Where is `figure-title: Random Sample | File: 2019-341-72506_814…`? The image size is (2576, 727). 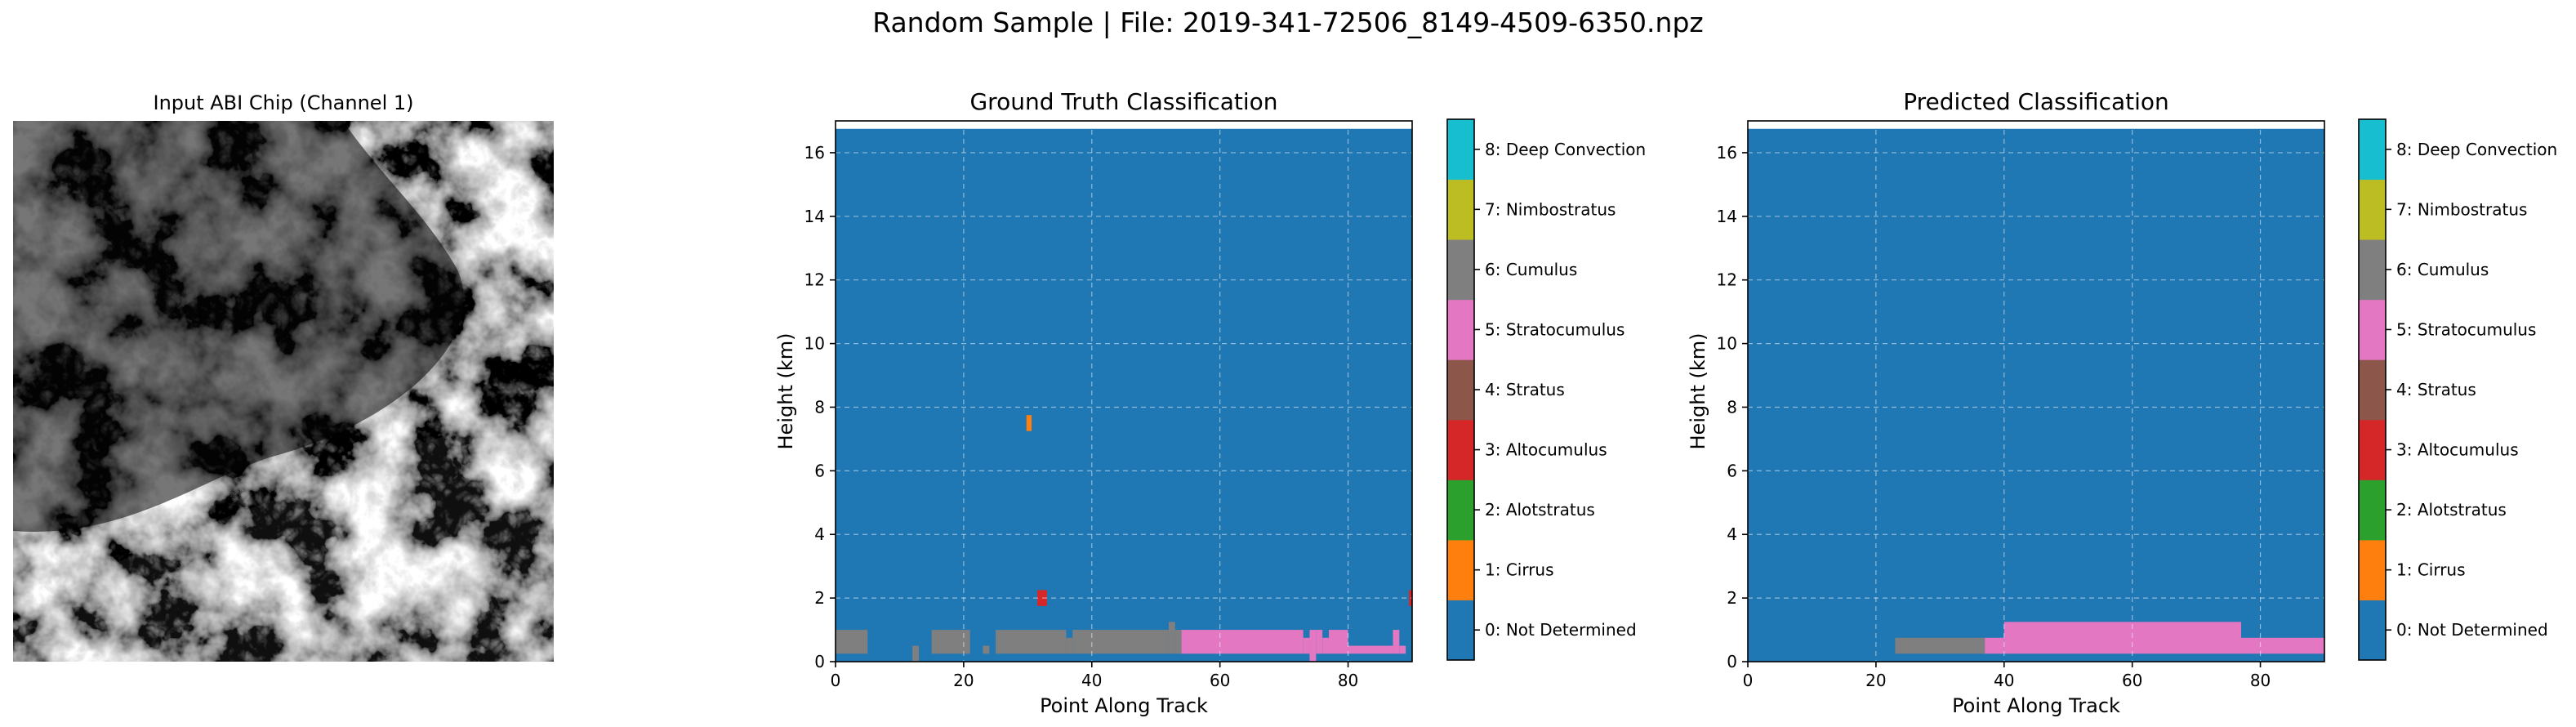
figure-title: Random Sample | File: 2019-341-72506_814… is located at coordinates (1288, 22).